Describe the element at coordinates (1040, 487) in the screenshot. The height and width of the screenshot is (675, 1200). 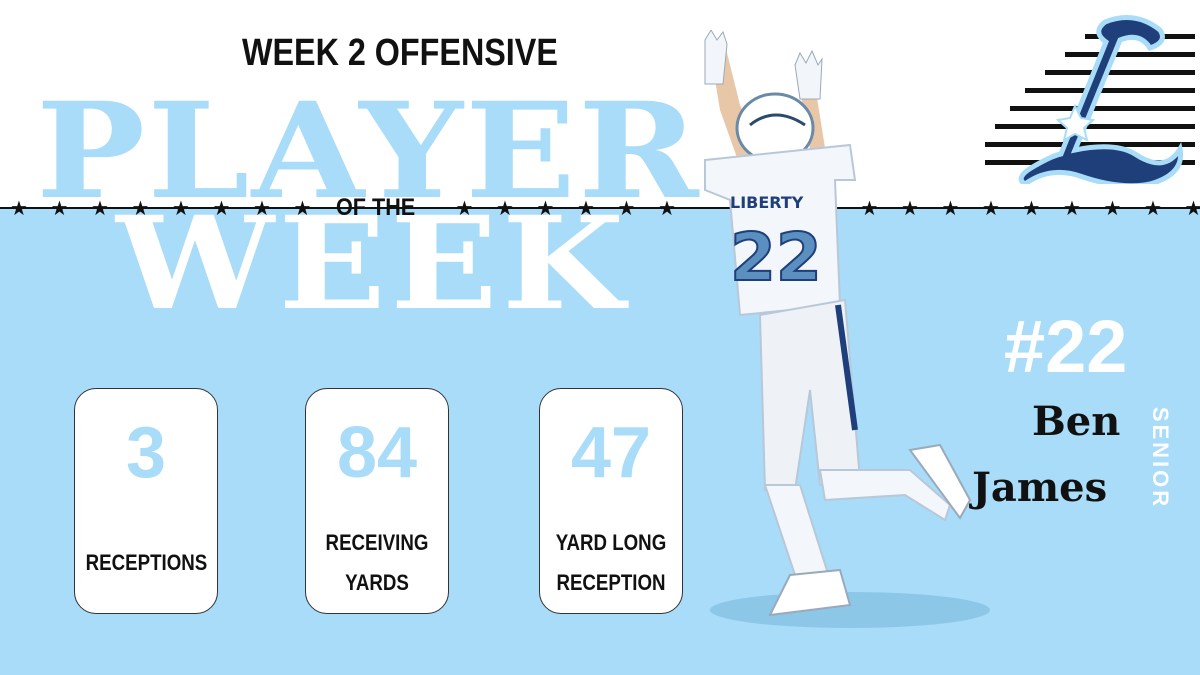
I see `player-last-name: James` at that location.